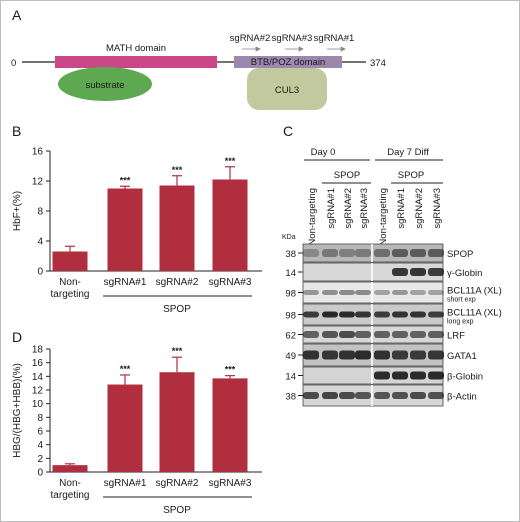 The image size is (520, 522). Describe the element at coordinates (136, 62) in the screenshot. I see `math-domain` at that location.